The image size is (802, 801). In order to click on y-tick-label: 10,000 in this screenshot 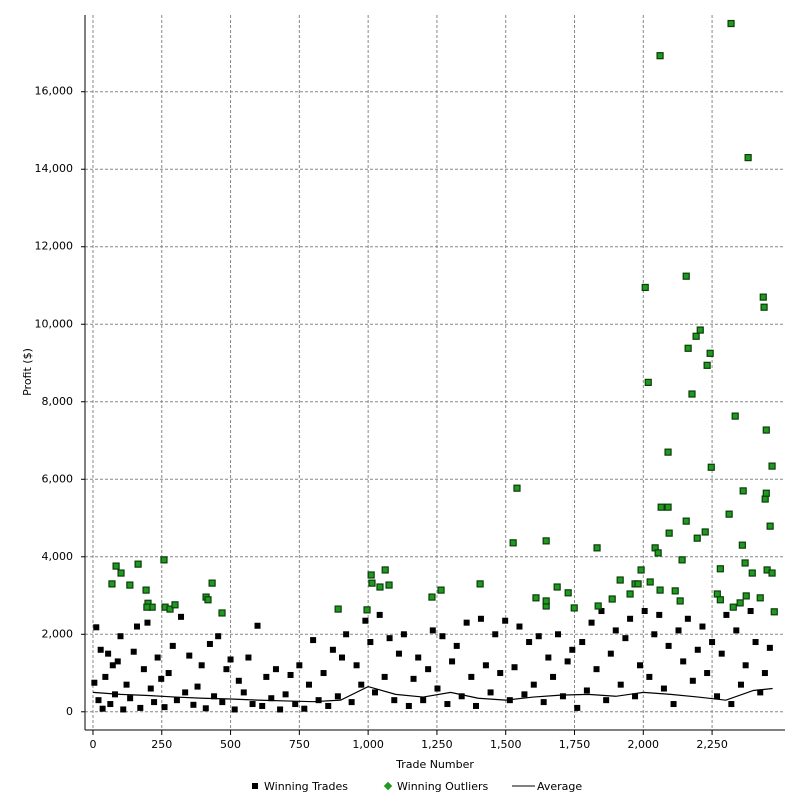, I will do `click(54, 323)`.